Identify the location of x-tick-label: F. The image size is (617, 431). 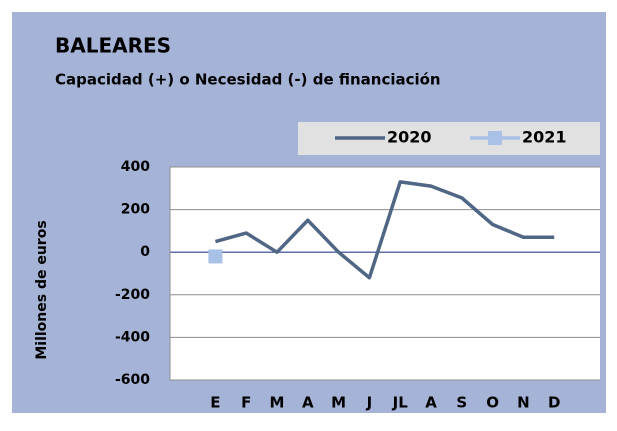
(246, 403).